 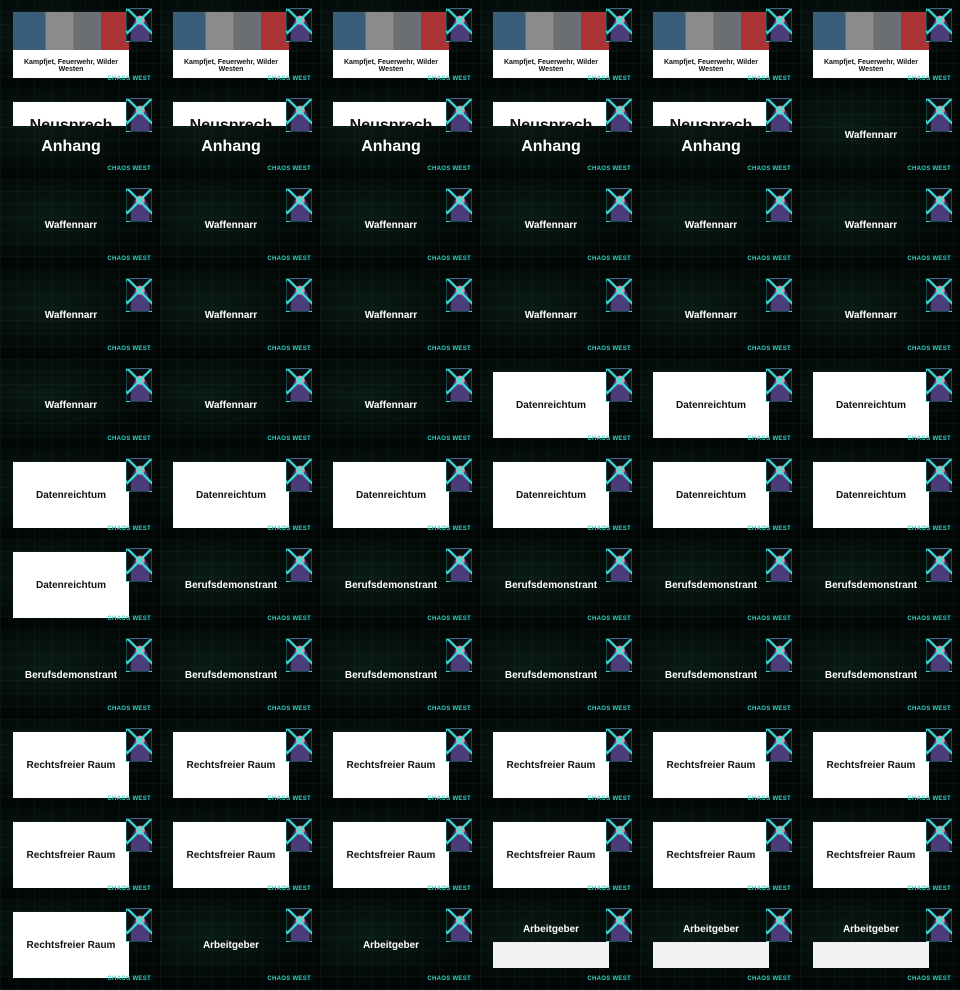 I want to click on slide-title: Kampfjet, Feuerwehr, Wilder Westen, so click(x=391, y=66).